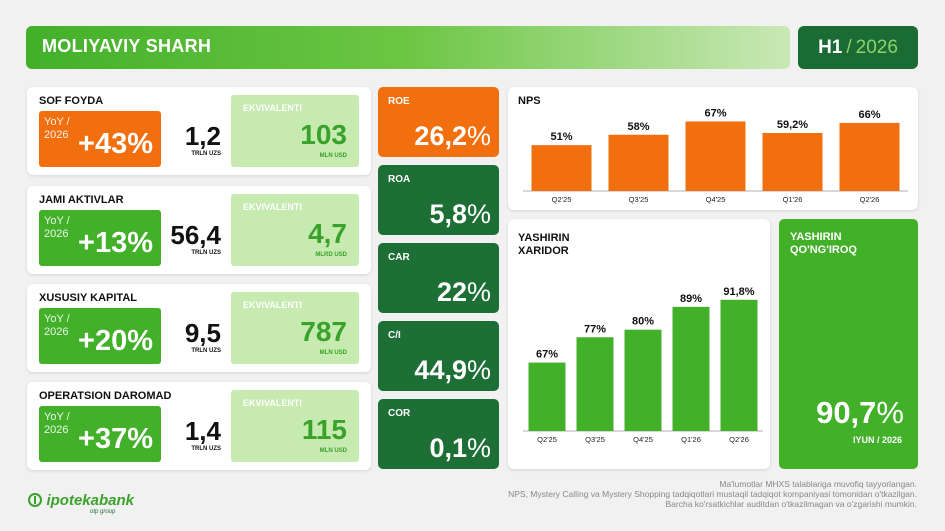  I want to click on equivalent-value: 4,7, so click(327, 233).